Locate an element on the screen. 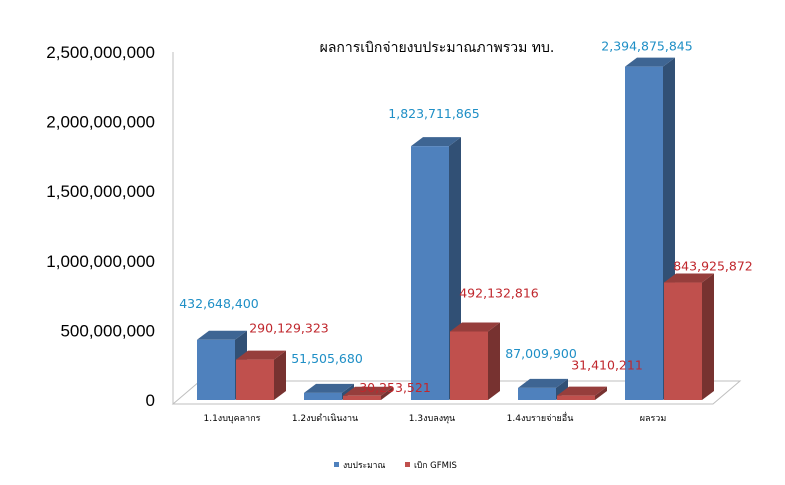 The width and height of the screenshot is (785, 485). data-label-budget-2: 51,505,680 is located at coordinates (327, 358).